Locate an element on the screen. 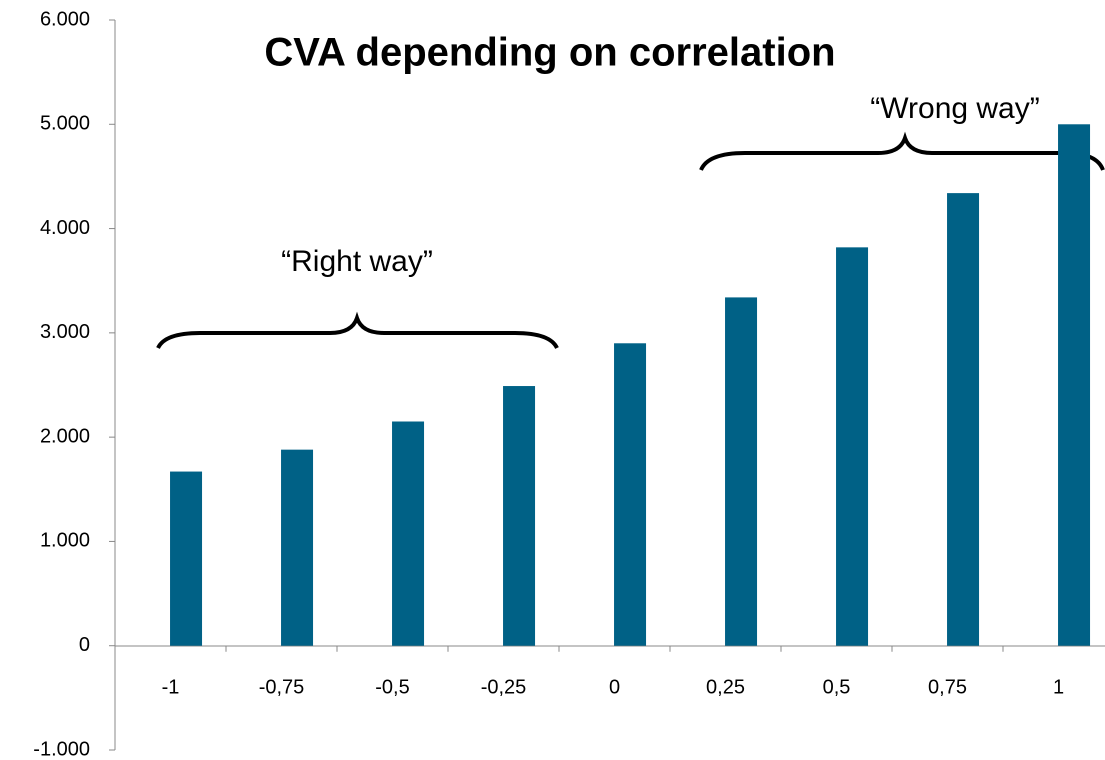 The height and width of the screenshot is (760, 1105). y-tick-label: -1.000 is located at coordinates (61, 749).